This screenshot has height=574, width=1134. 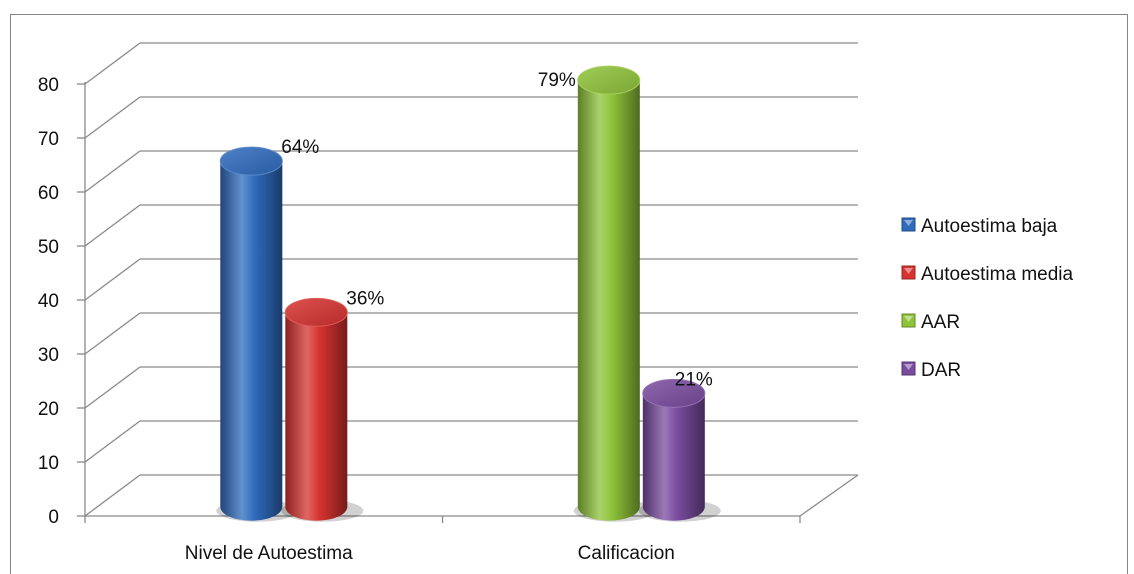 I want to click on y-tick-label: 10, so click(x=48, y=463).